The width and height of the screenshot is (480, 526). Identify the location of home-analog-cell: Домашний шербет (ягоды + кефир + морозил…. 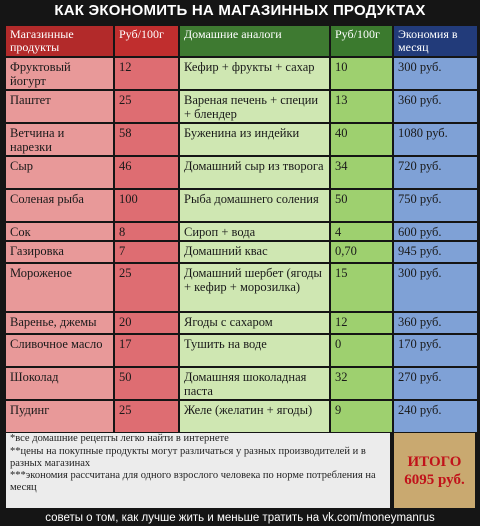
(254, 287).